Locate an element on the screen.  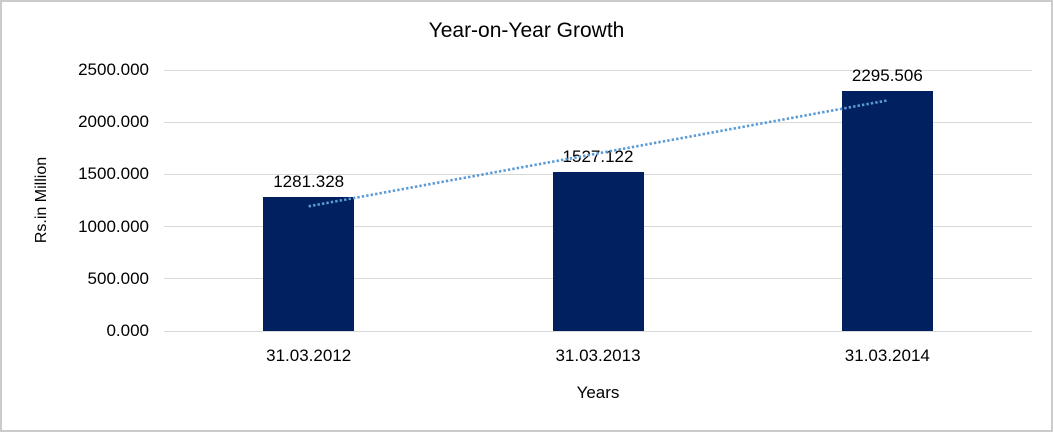
y-tick-label: 0.000 is located at coordinates (127, 330).